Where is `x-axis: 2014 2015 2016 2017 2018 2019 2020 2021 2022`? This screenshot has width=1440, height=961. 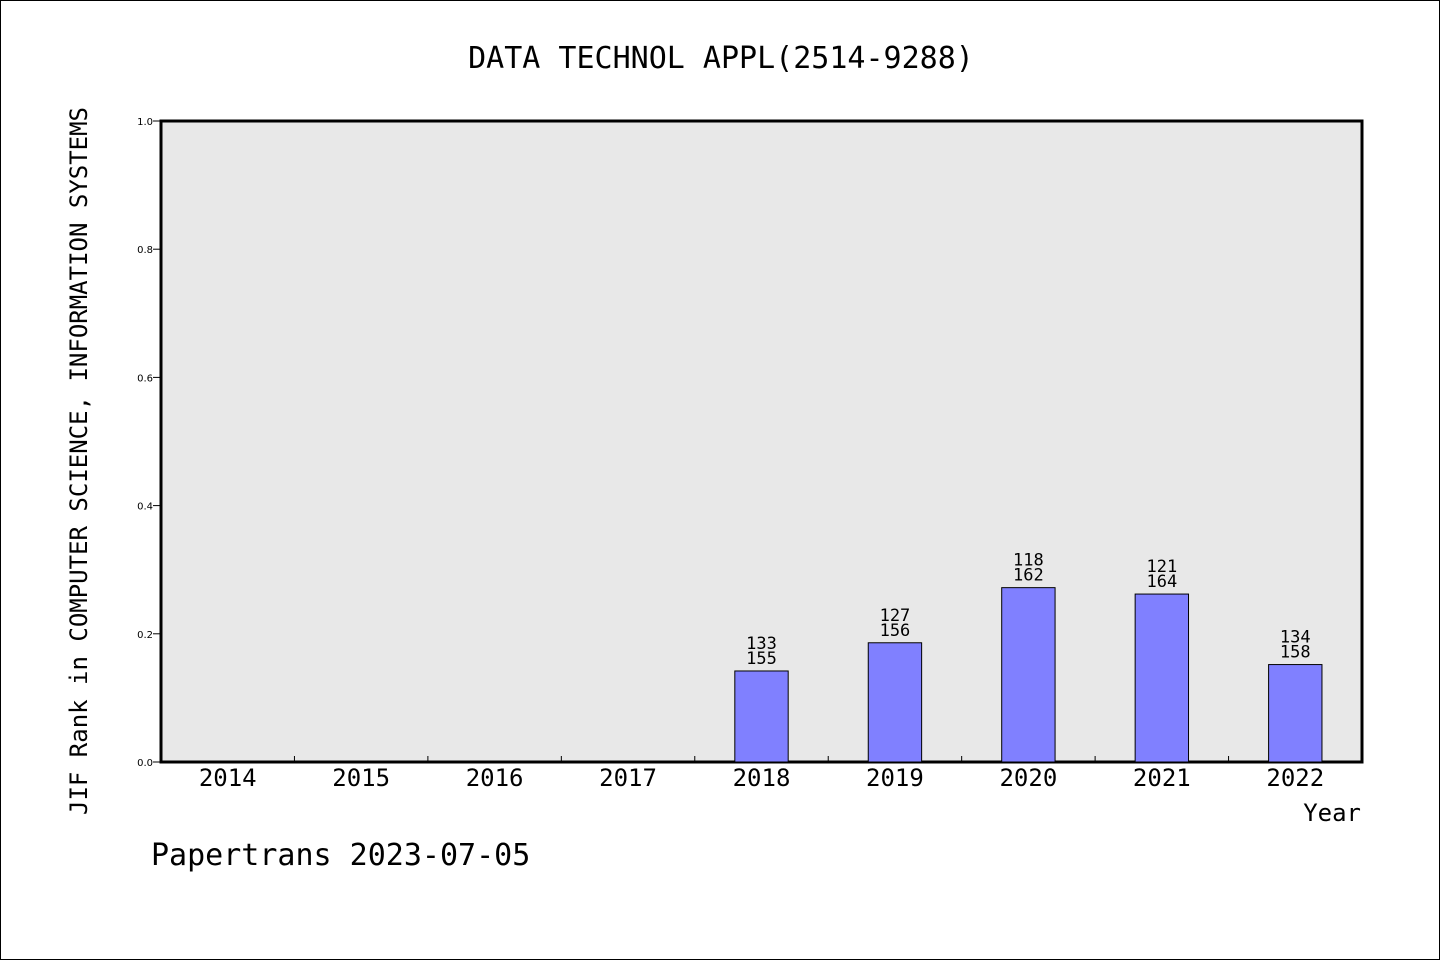 x-axis: 2014 2015 2016 2017 2018 2019 2020 2021 2022 is located at coordinates (761, 774).